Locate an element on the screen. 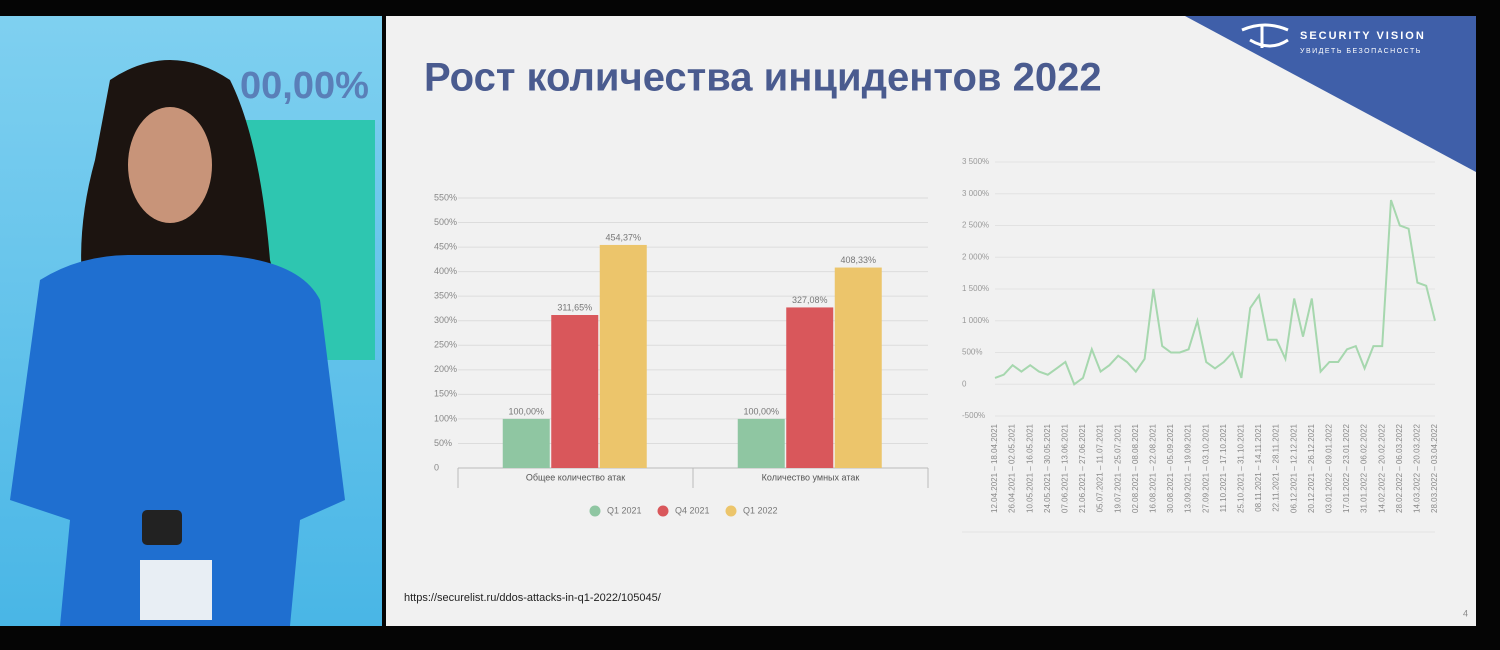  x-tick-label: 05.07.2021 – 11.07.2021 is located at coordinates (1100, 467).